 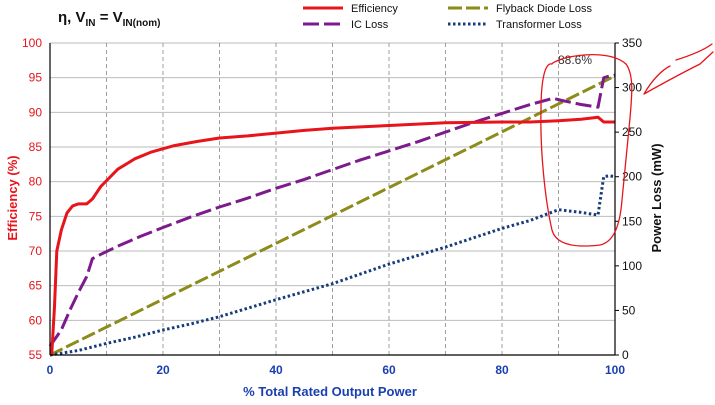 I want to click on left-axis-title: Efficiency (%), so click(x=12, y=197).